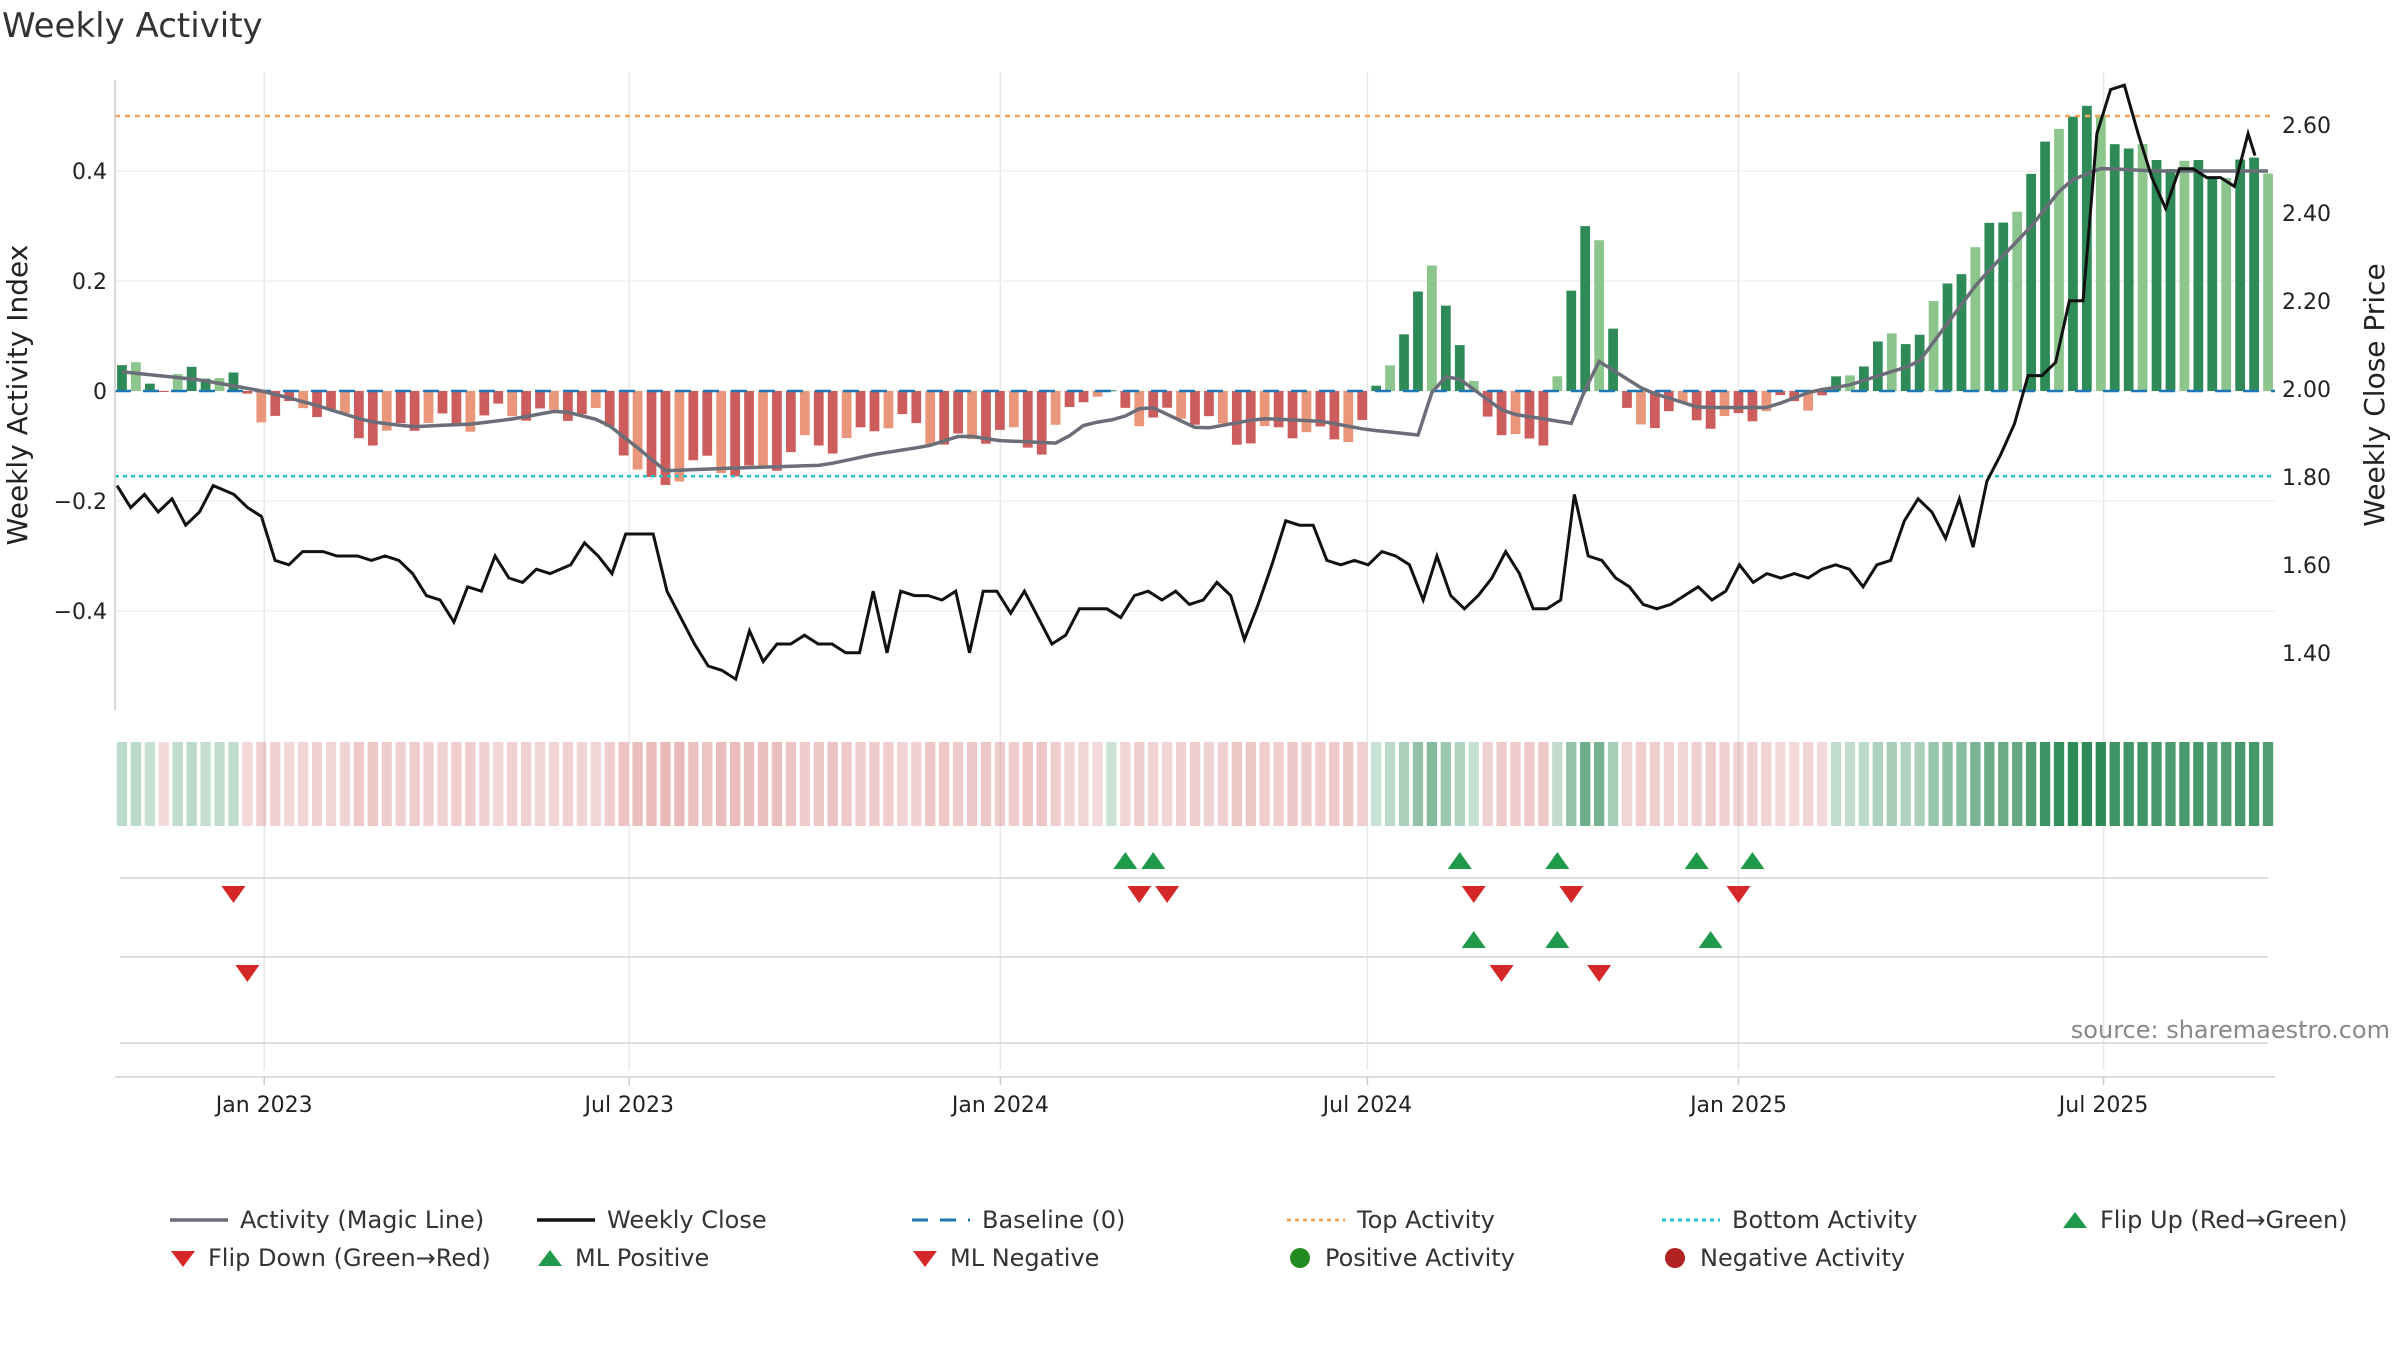 This screenshot has width=2400, height=1350. I want to click on y-tick-right: 2.40, so click(2306, 214).